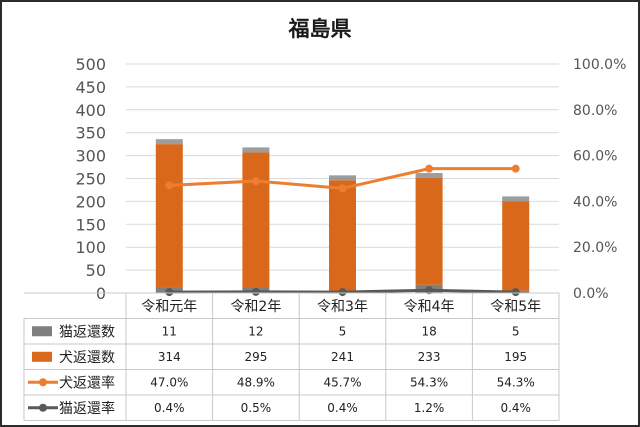 The image size is (640, 427). I want to click on category-label: 令和2年, so click(255, 307).